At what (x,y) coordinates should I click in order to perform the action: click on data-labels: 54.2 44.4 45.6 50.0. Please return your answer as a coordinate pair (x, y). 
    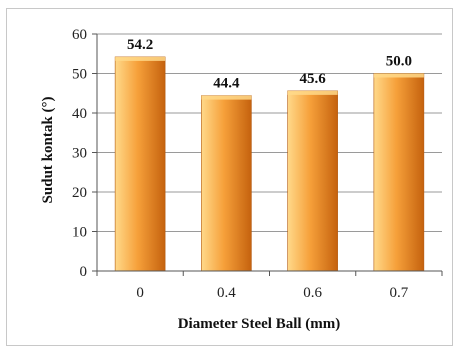
    Looking at the image, I should click on (269, 64).